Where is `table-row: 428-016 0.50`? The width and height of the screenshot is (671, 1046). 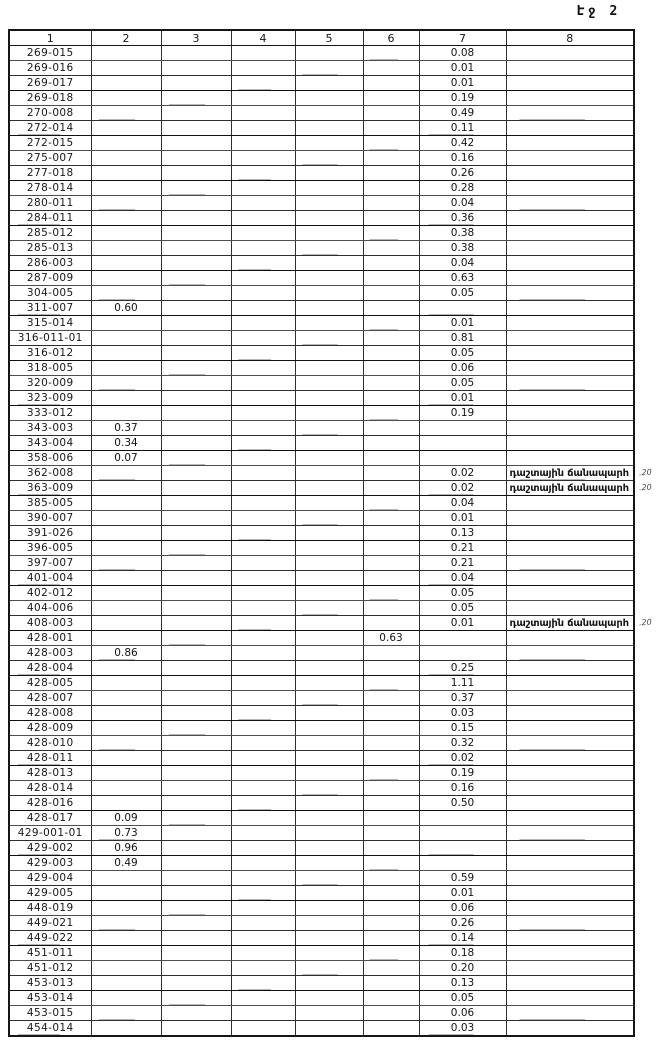
table-row: 428-016 0.50 is located at coordinates (321, 803).